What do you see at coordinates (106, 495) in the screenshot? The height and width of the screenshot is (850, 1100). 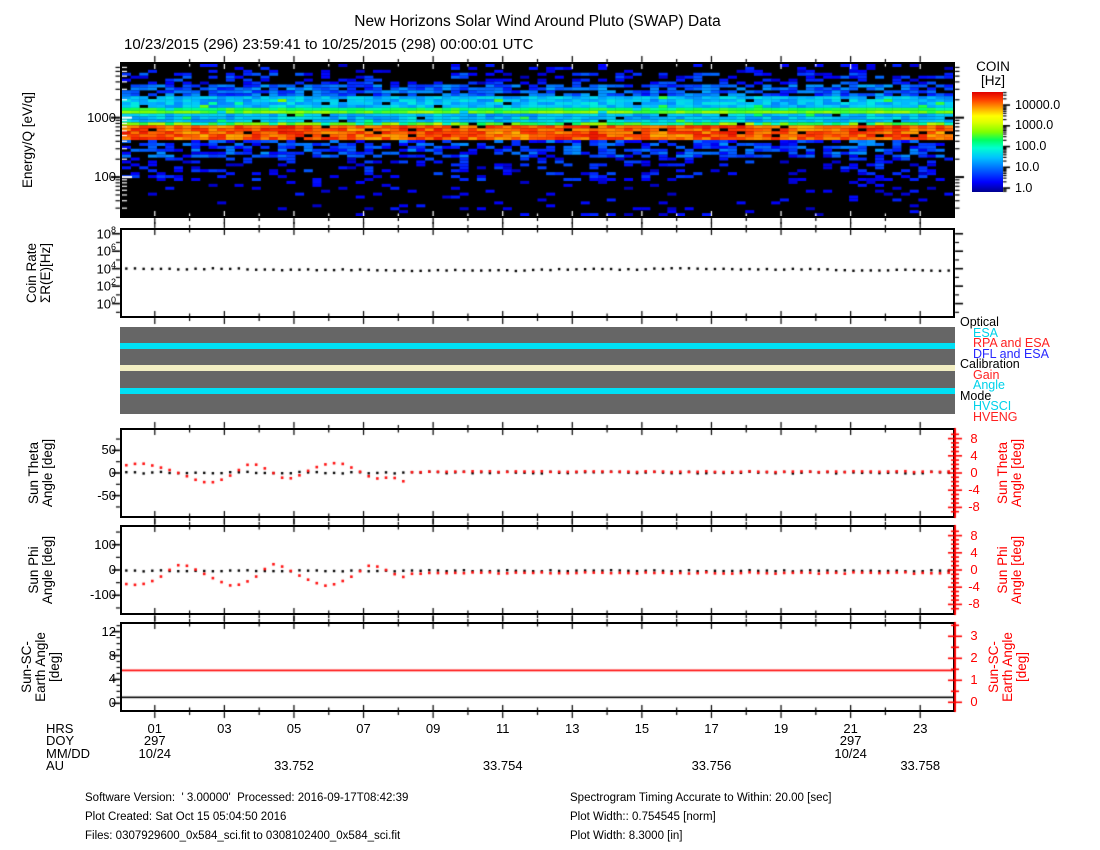 I see `theta-ytick-label: -50` at bounding box center [106, 495].